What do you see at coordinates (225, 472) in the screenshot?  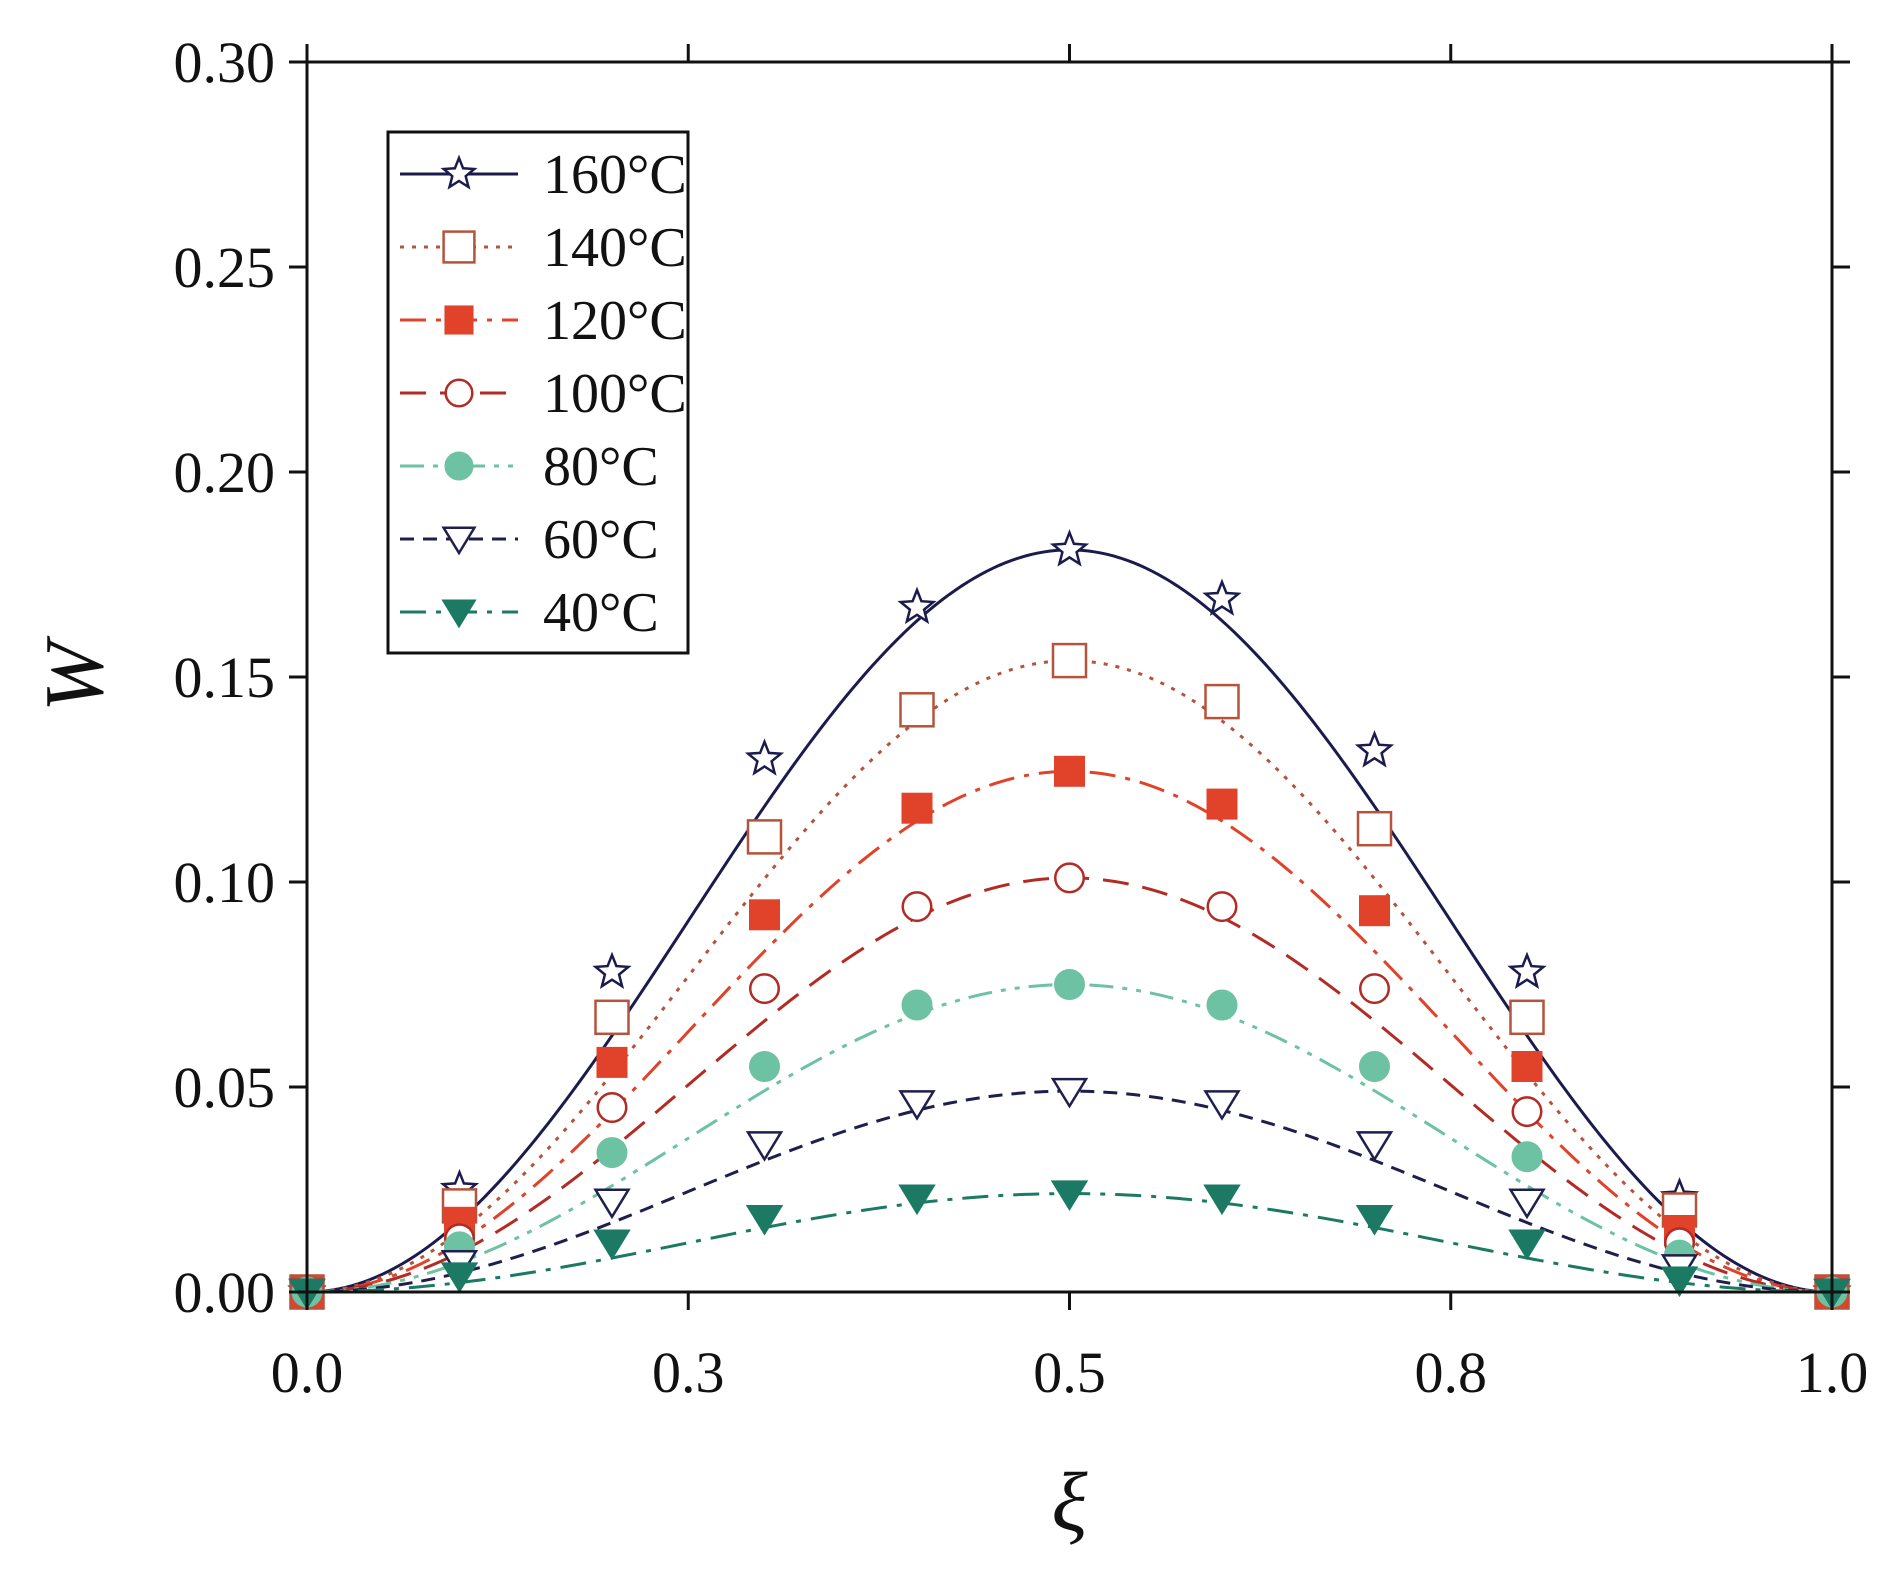 I see `y-tick-label: 0.20` at bounding box center [225, 472].